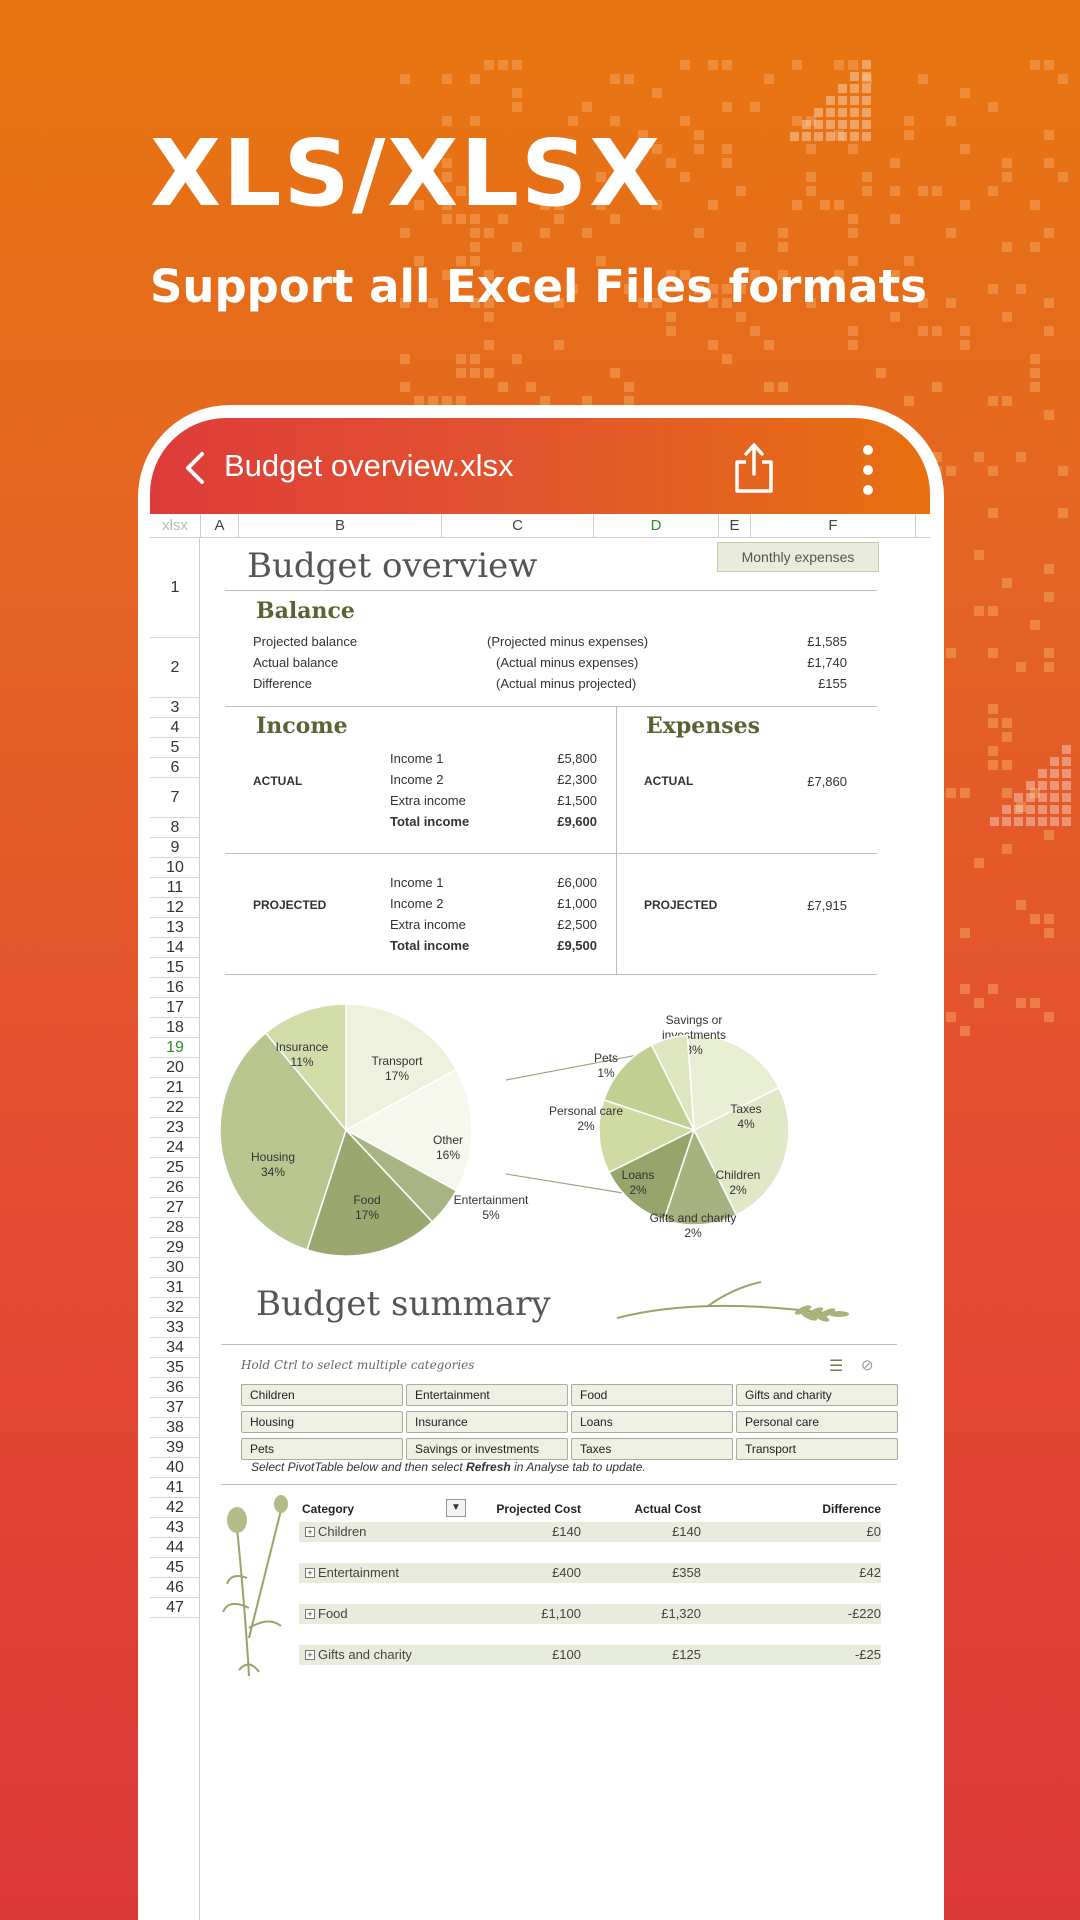  I want to click on row-header: 37, so click(175, 1408).